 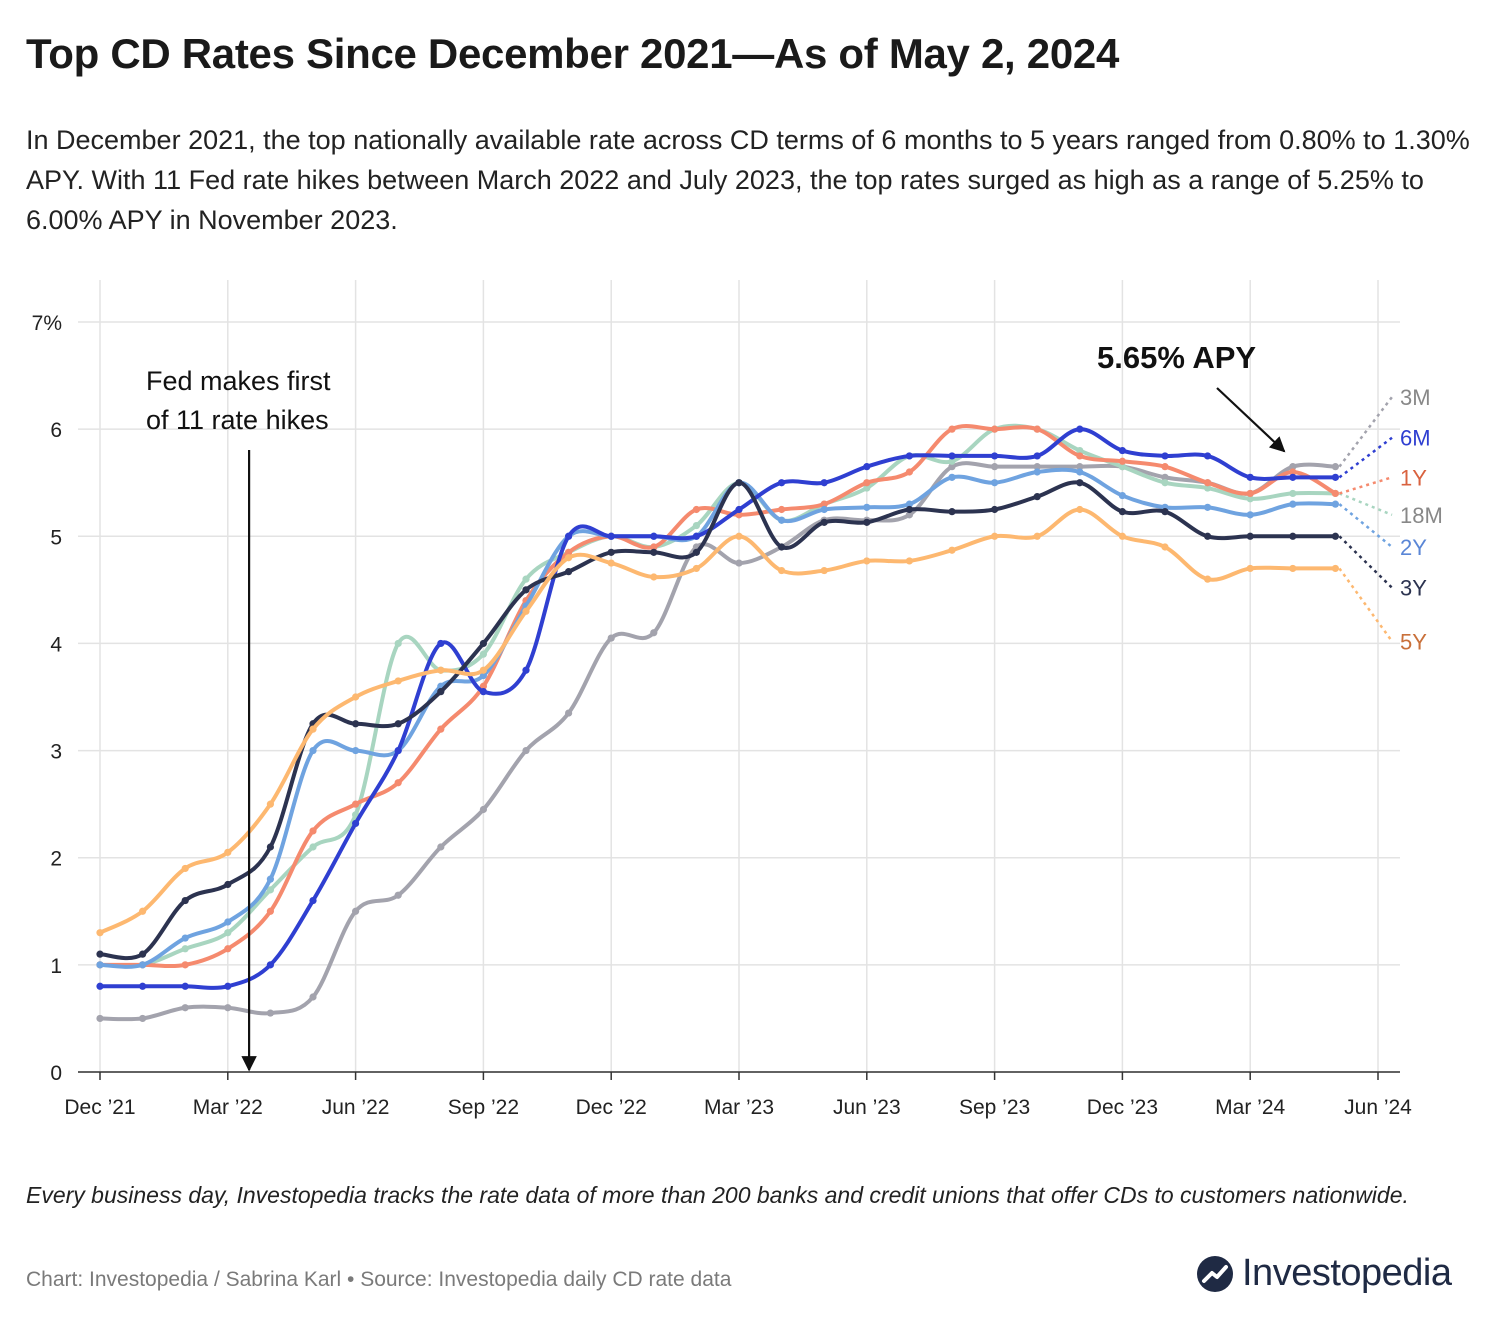 What do you see at coordinates (1366, 485) in the screenshot?
I see `label-leader-1y` at bounding box center [1366, 485].